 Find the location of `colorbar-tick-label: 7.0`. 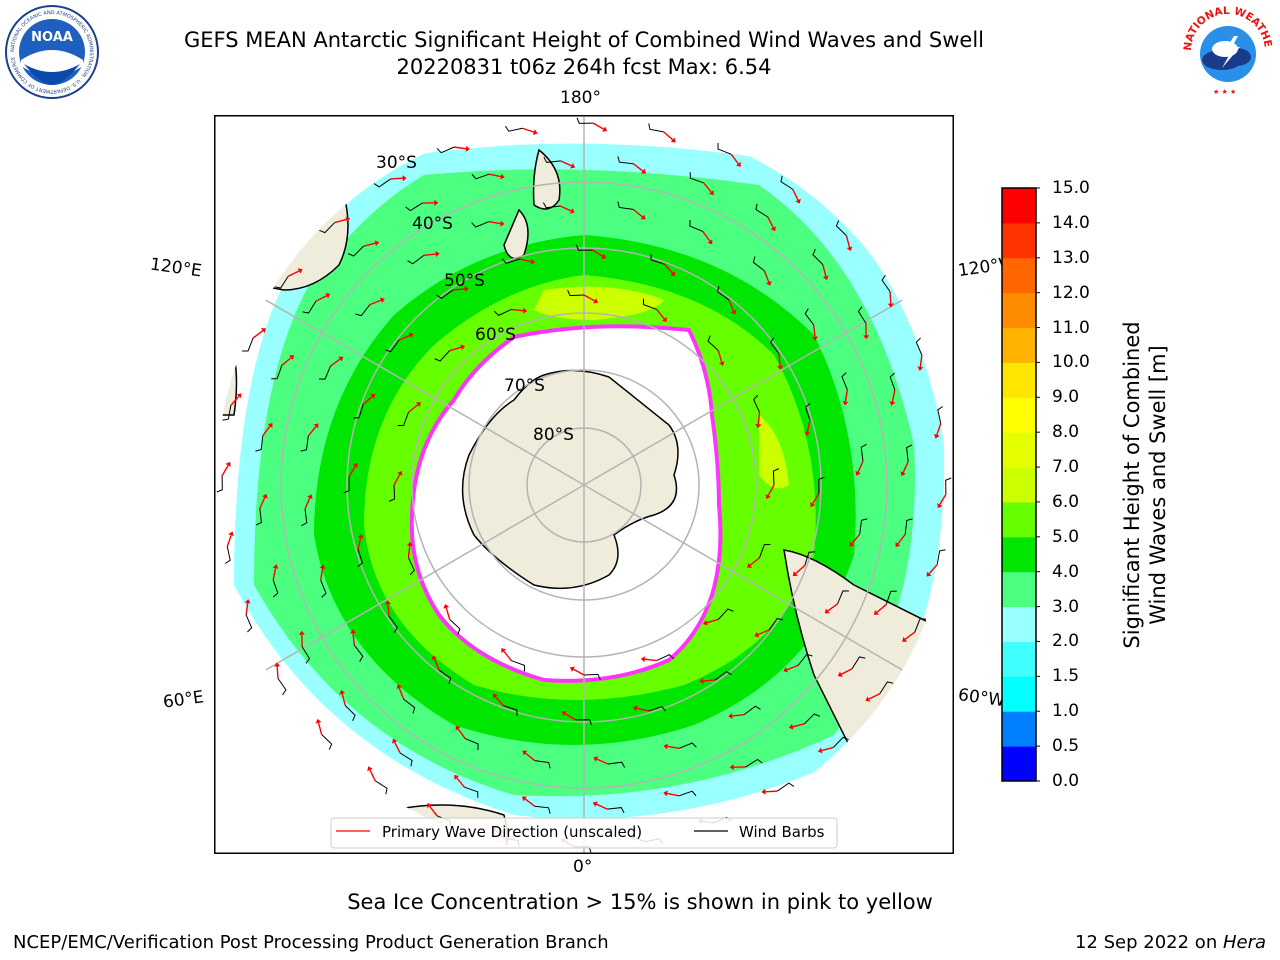

colorbar-tick-label: 7.0 is located at coordinates (1066, 467).